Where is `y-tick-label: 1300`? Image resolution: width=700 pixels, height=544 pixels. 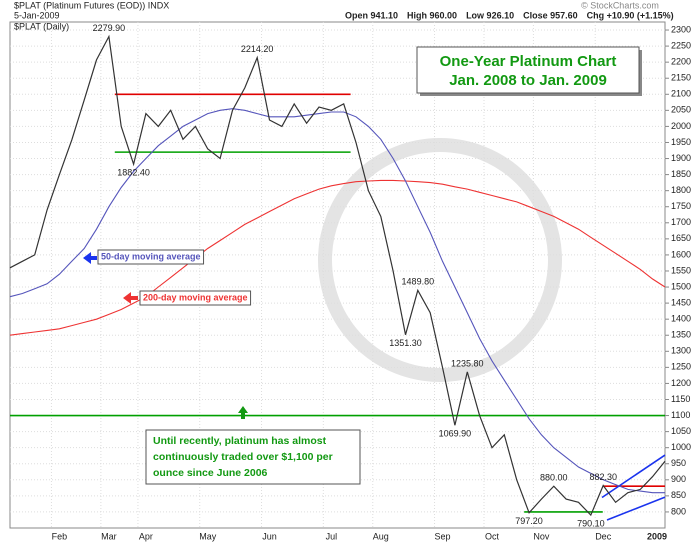 y-tick-label: 1300 is located at coordinates (681, 351).